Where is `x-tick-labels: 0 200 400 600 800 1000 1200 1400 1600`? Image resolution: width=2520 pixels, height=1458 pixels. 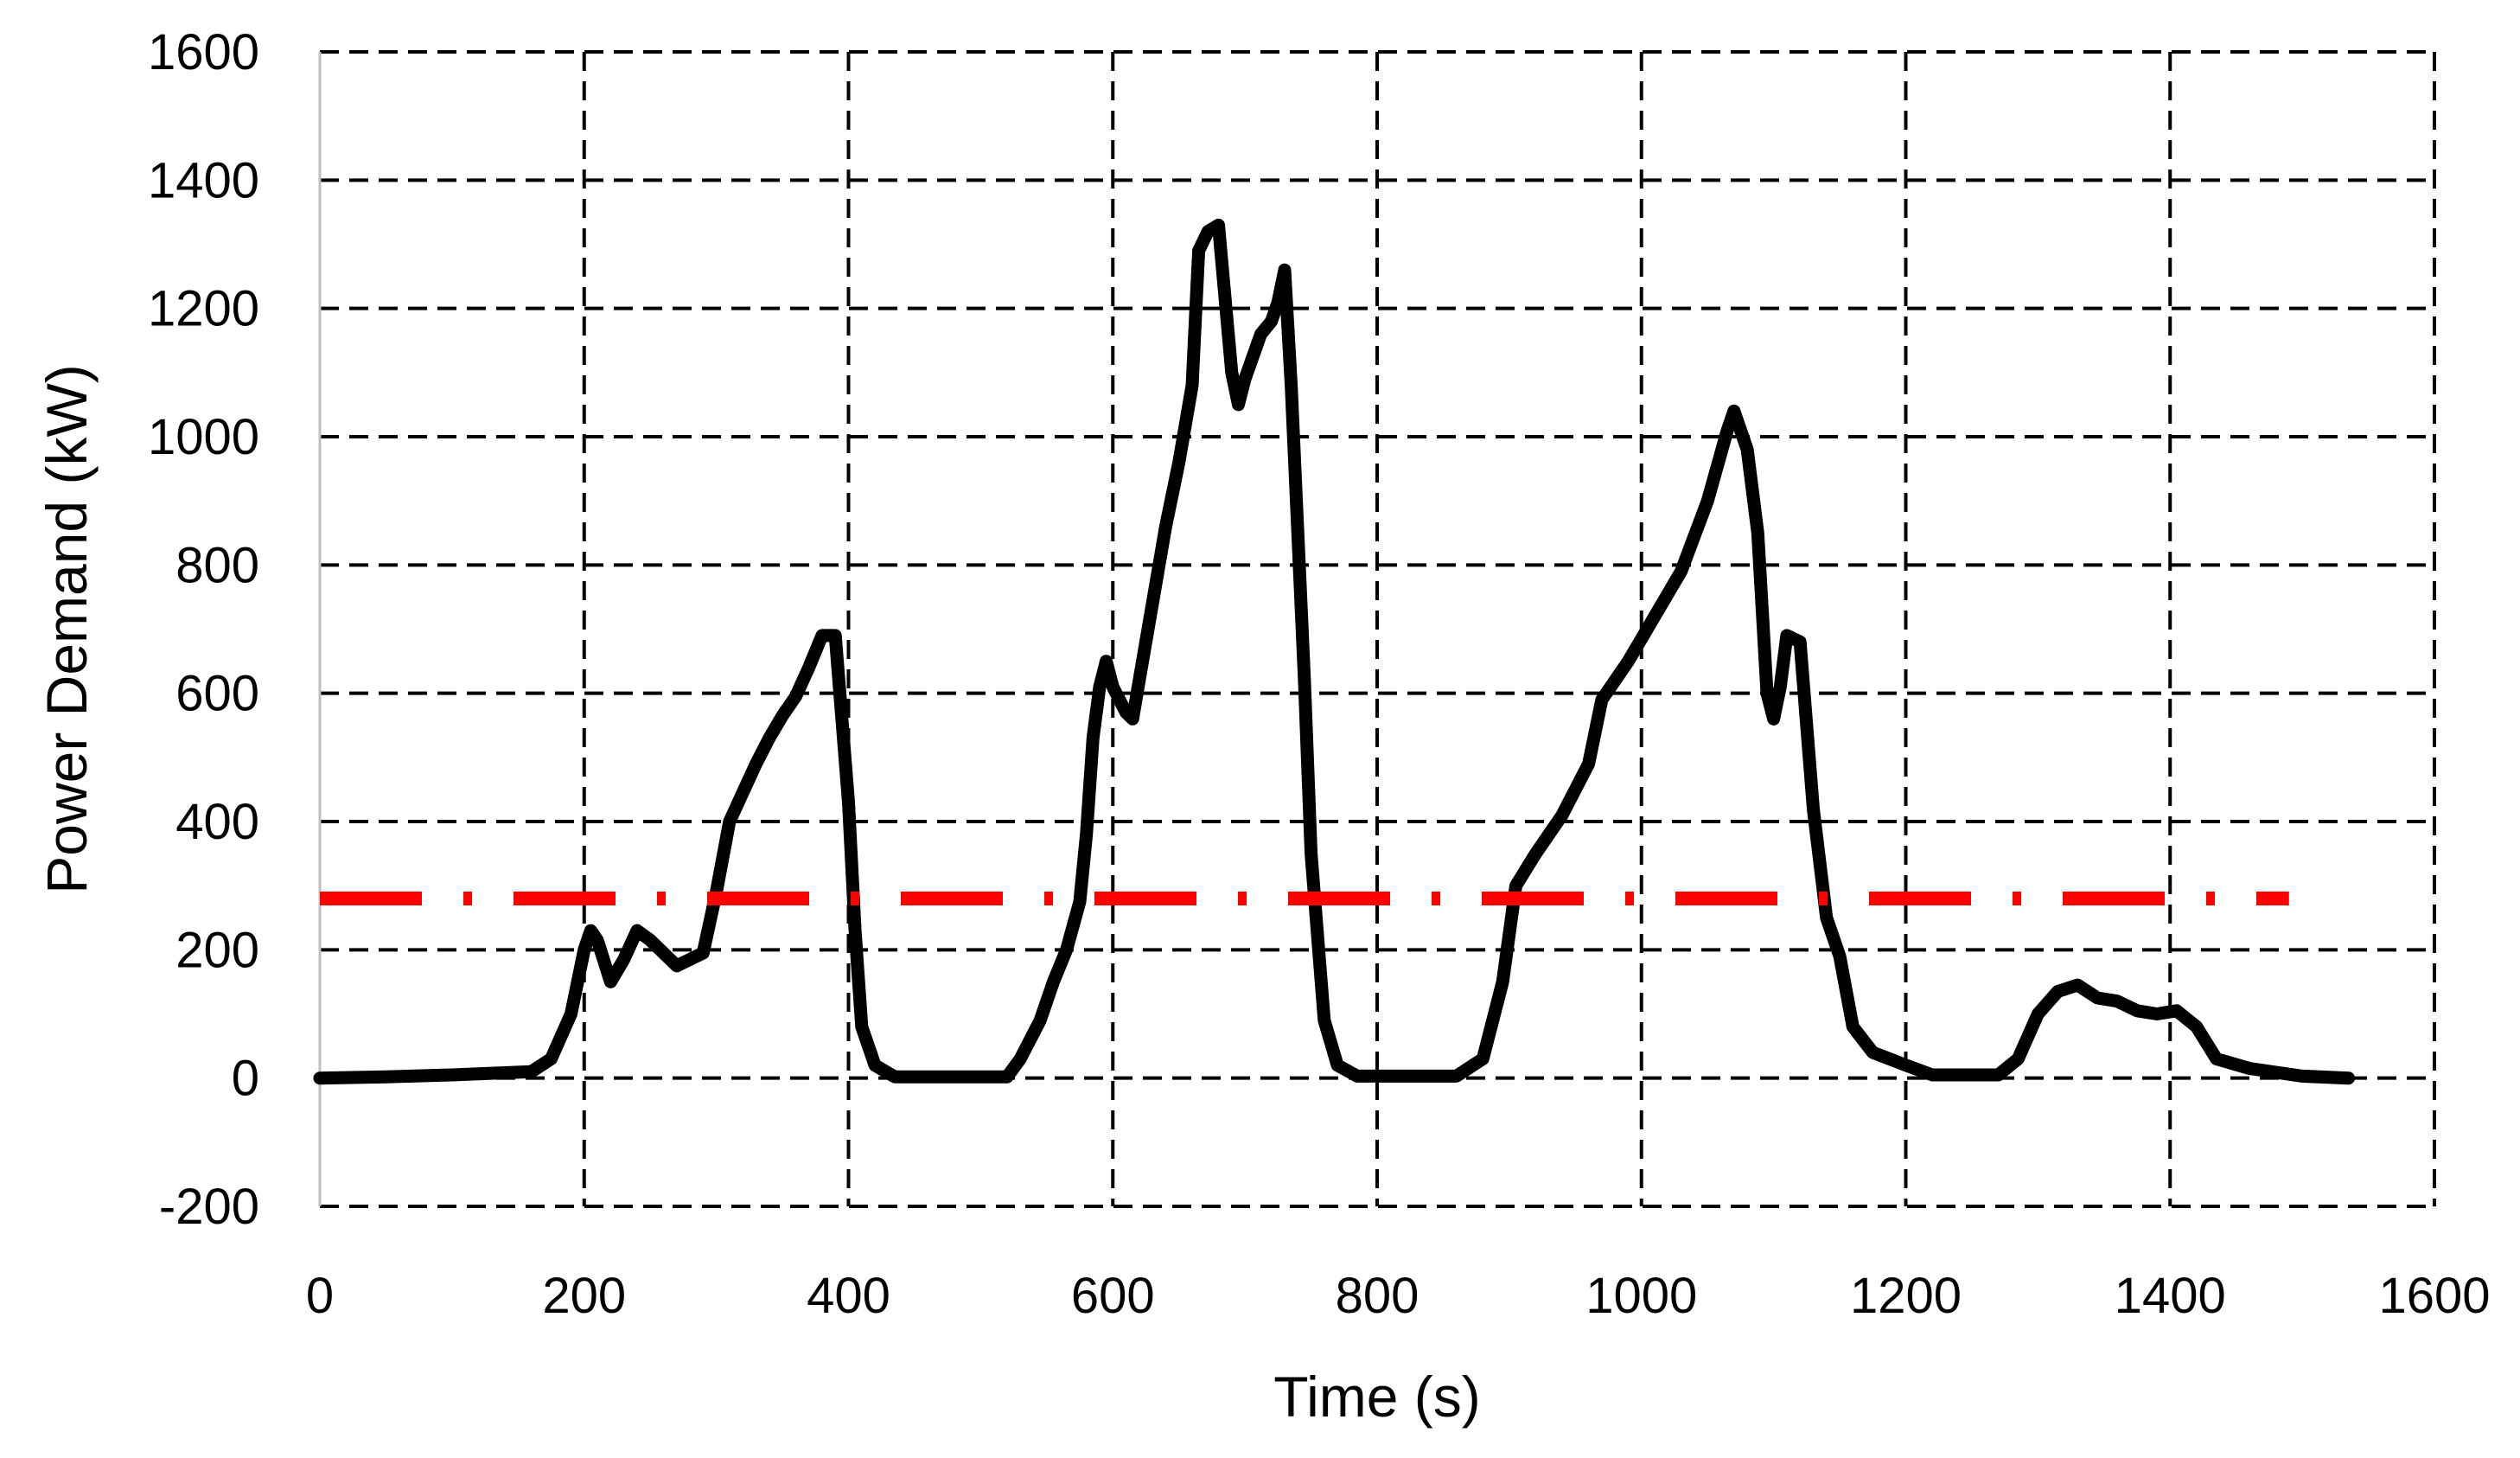 x-tick-labels: 0 200 400 600 800 1000 1200 1400 1600 is located at coordinates (1398, 1296).